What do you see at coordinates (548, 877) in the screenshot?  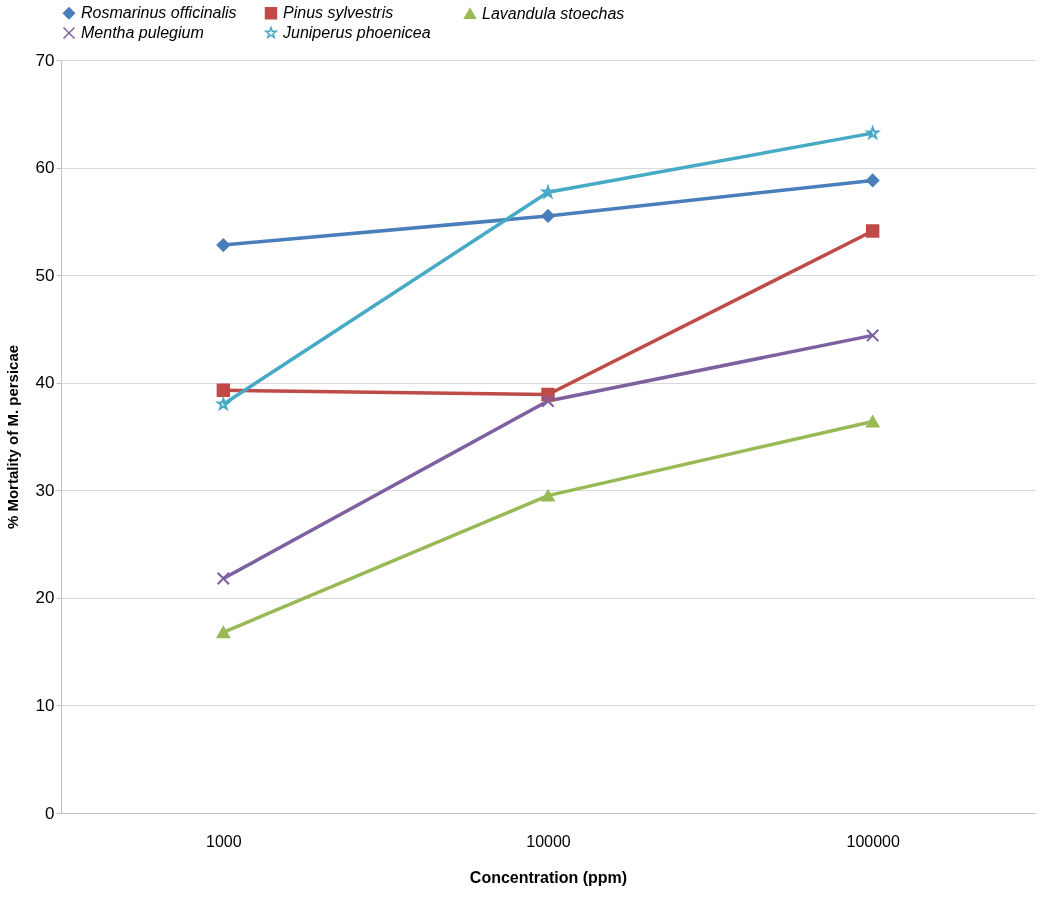 I see `x-axis-title: Concentration (ppm)` at bounding box center [548, 877].